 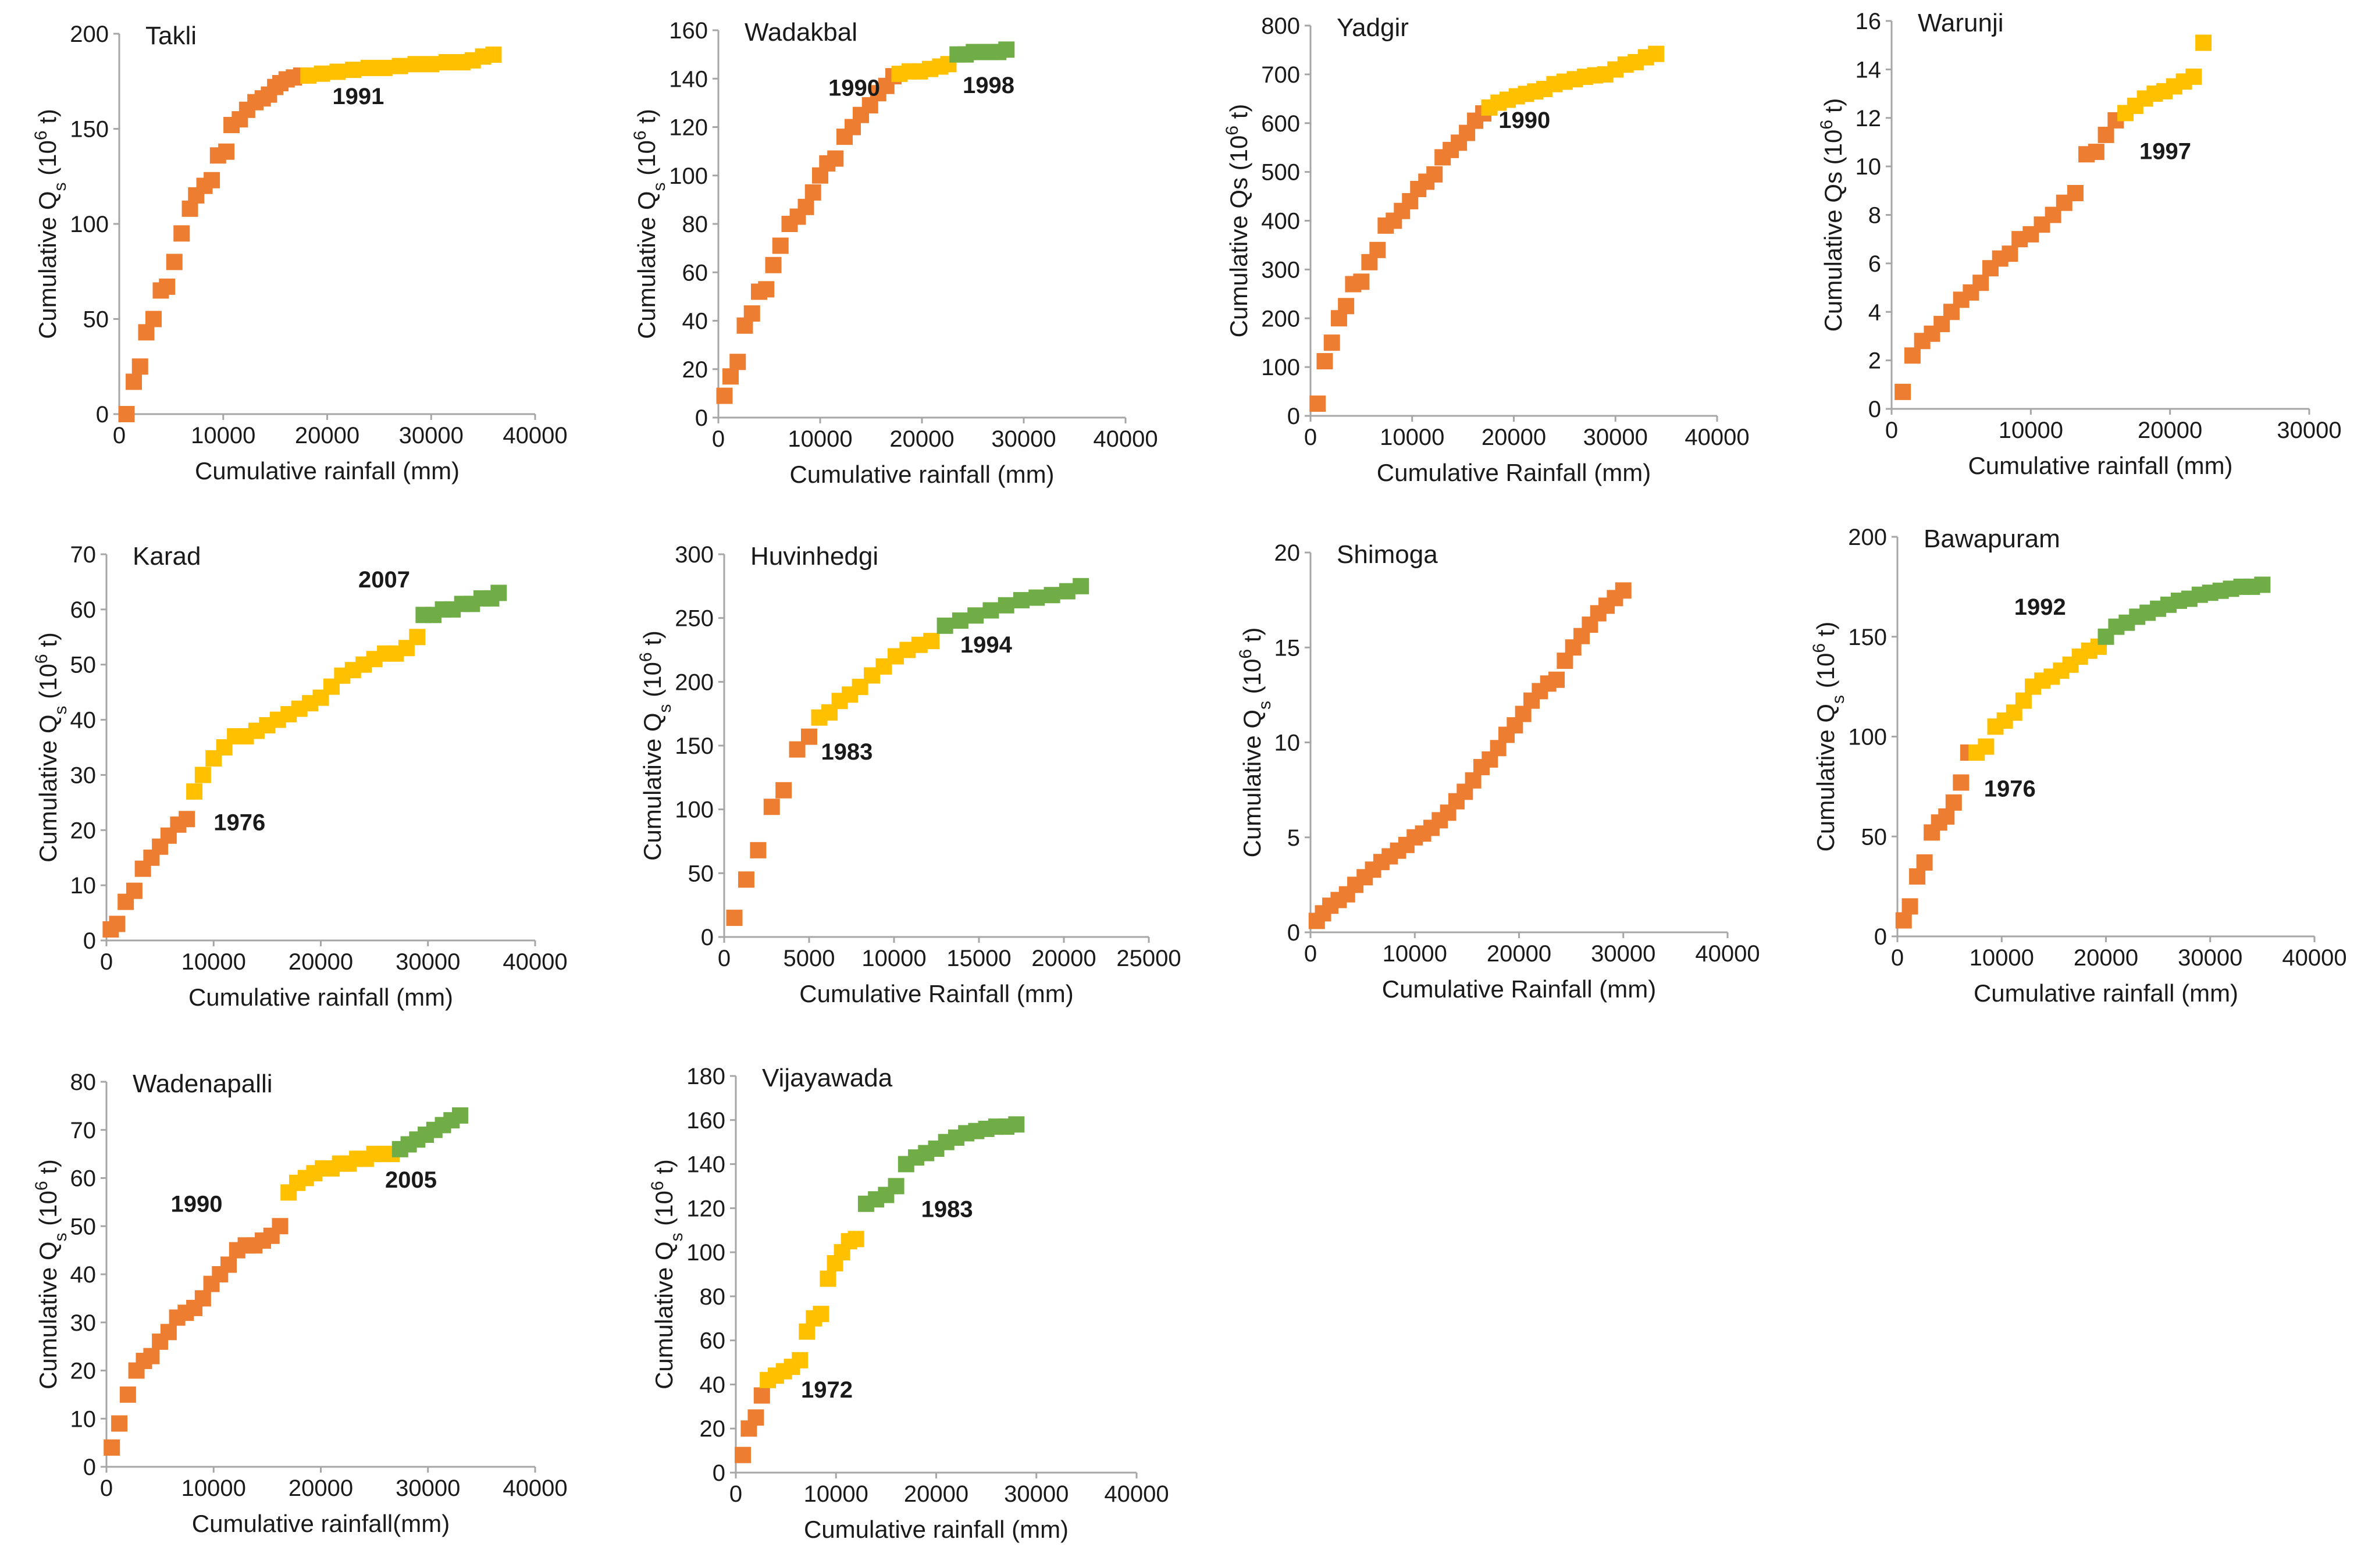 What do you see at coordinates (827, 1390) in the screenshot?
I see `year-annotation: 1972` at bounding box center [827, 1390].